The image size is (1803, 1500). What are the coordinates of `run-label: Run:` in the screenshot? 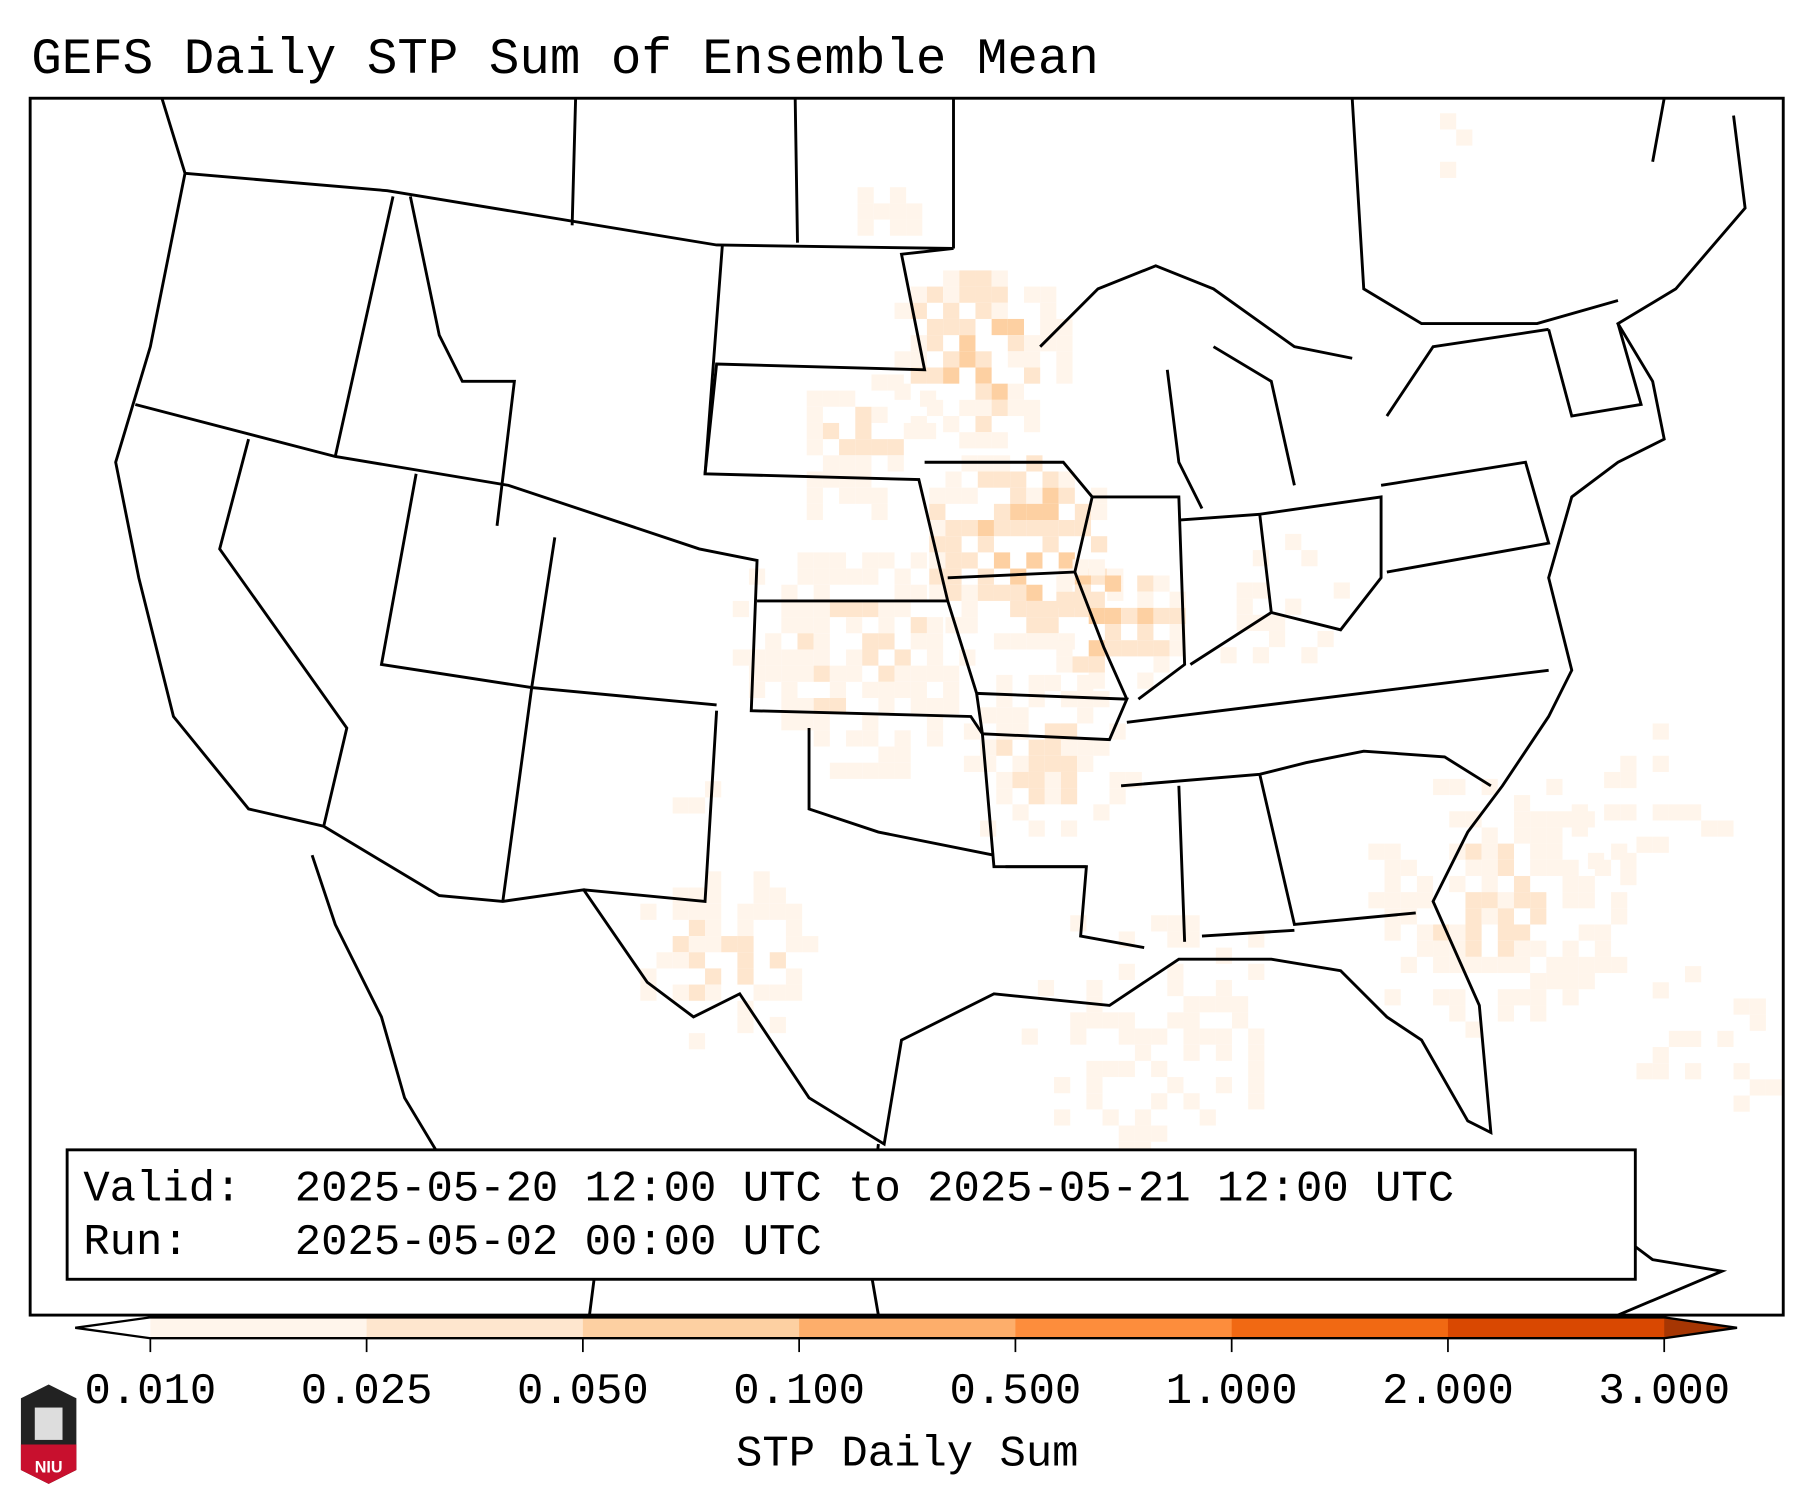 It's located at (135, 1243).